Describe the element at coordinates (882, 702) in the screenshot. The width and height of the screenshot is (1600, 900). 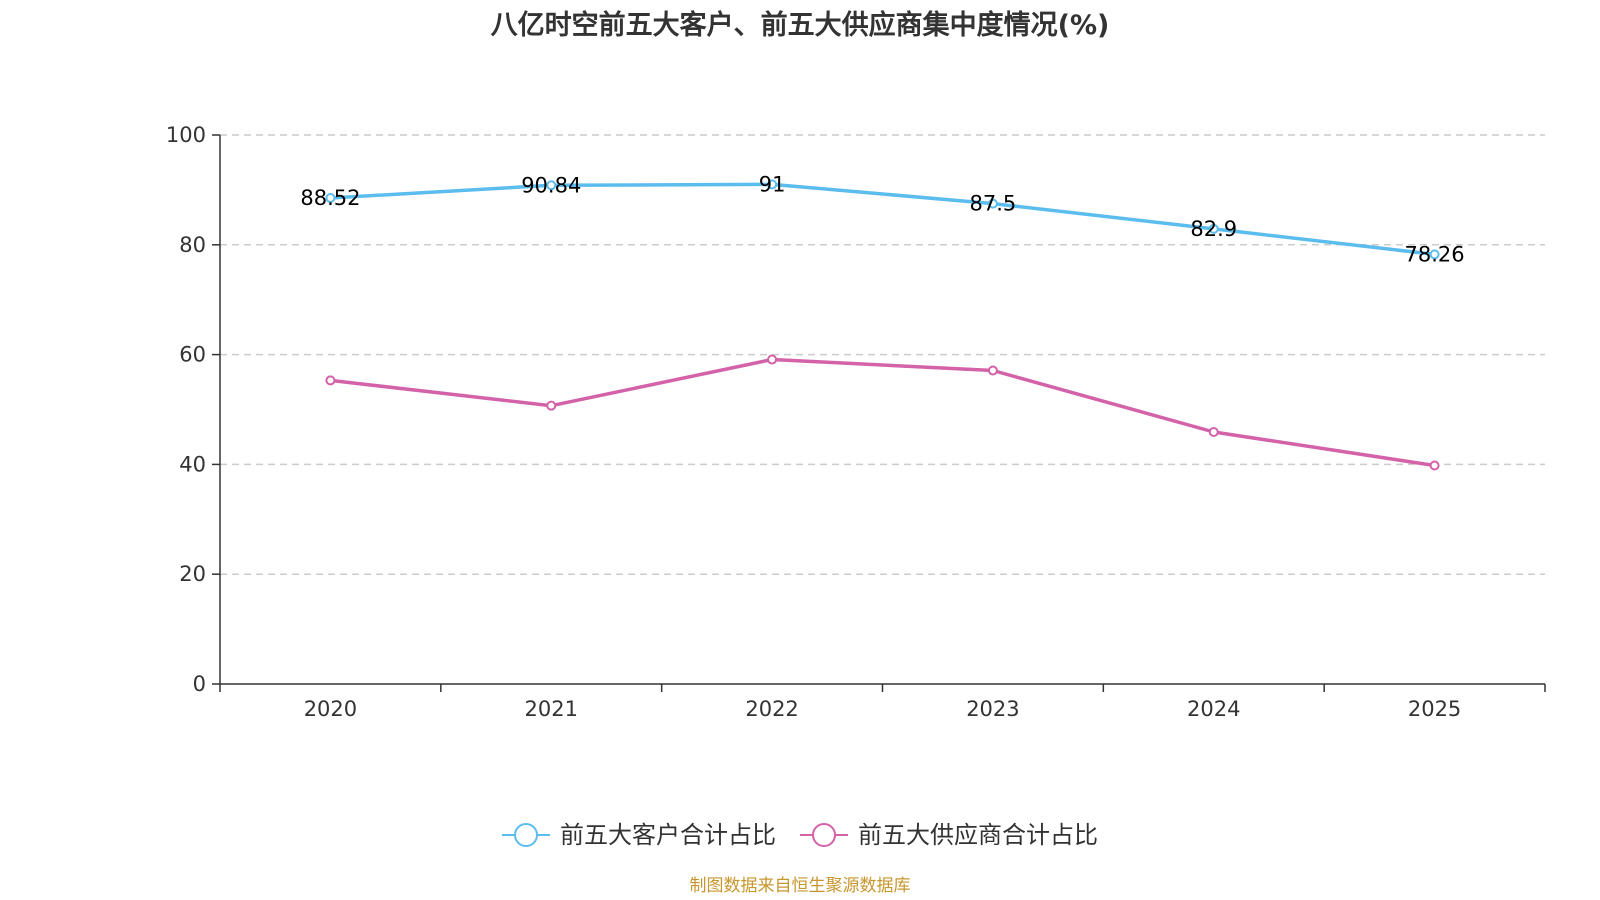
I see `x-axis-ticks: 2020 2021 2022 2023 2024 2025` at that location.